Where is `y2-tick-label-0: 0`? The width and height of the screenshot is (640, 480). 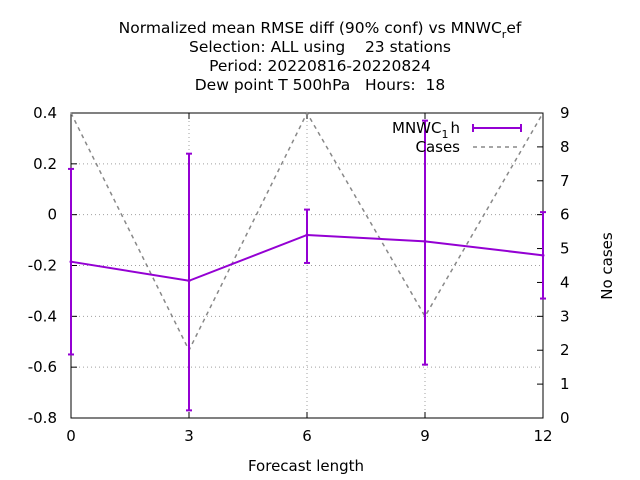
y2-tick-label-0: 0 is located at coordinates (565, 418).